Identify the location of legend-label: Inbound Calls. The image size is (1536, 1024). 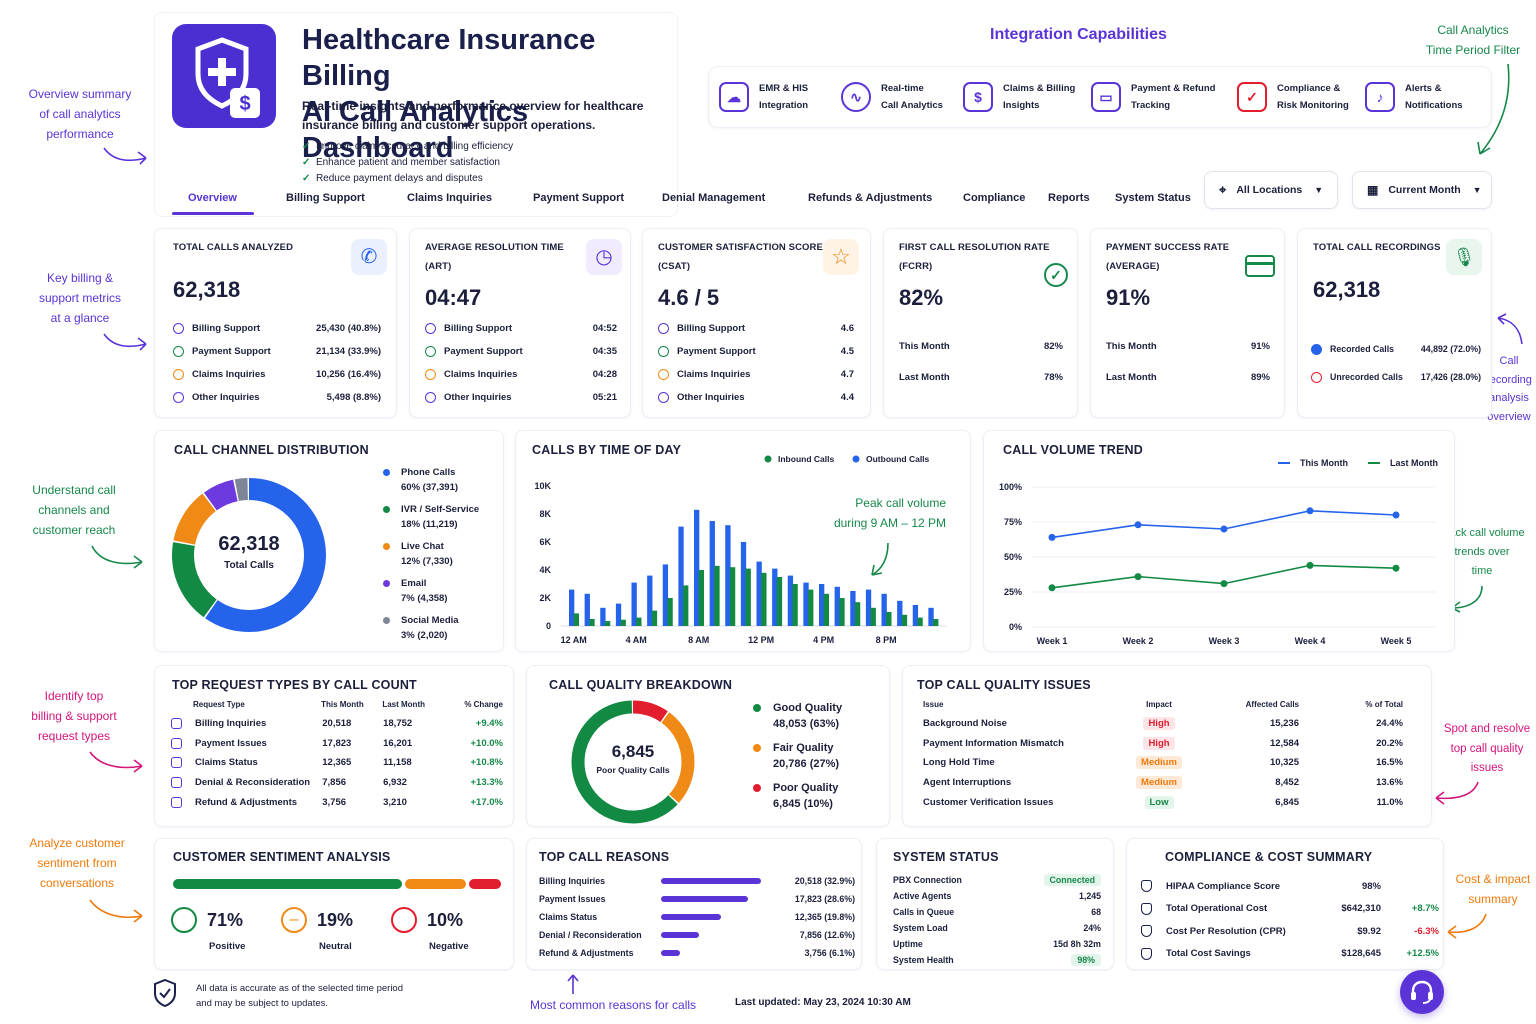
(806, 459).